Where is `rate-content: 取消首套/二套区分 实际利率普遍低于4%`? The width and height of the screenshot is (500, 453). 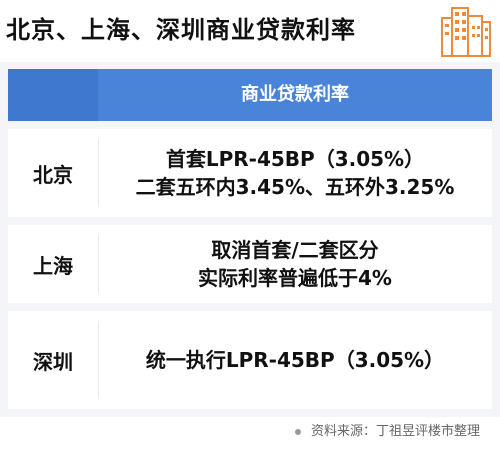 rate-content: 取消首套/二套区分 实际利率普遍低于4% is located at coordinates (295, 264).